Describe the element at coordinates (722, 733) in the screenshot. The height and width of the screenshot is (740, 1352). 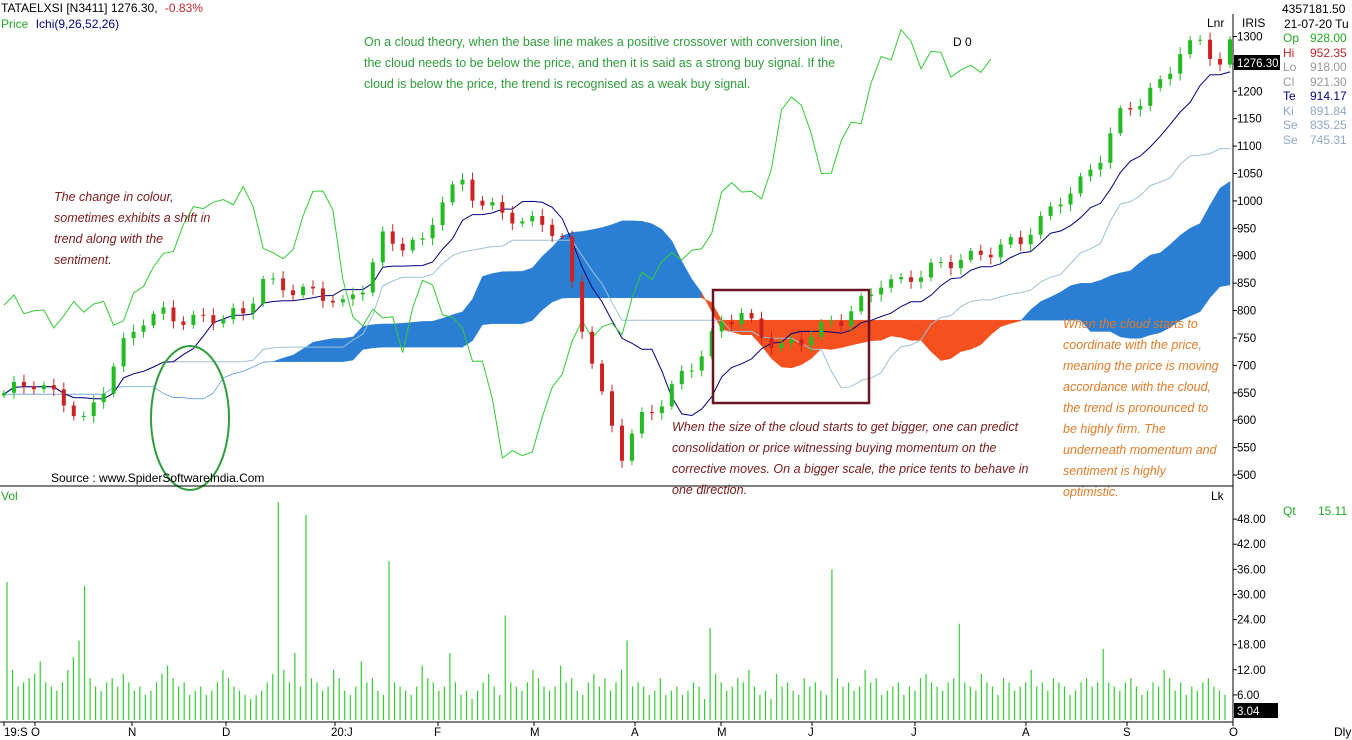
I see `time-tick-label: M` at that location.